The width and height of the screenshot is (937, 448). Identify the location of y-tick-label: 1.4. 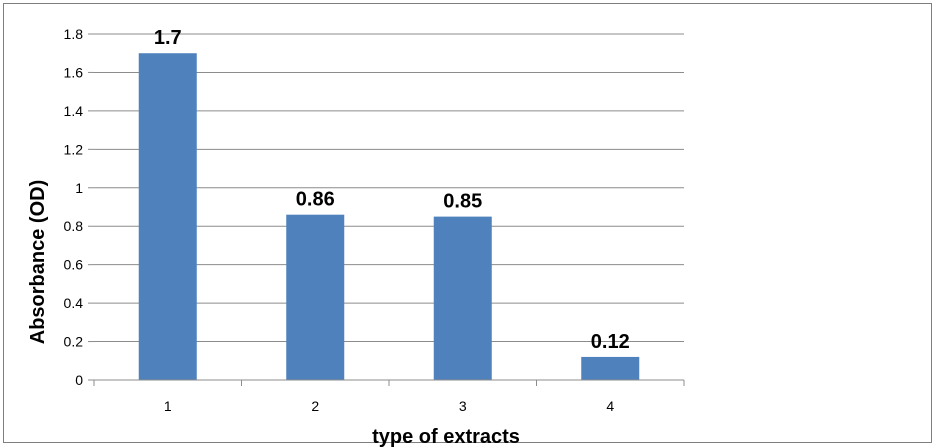
(74, 111).